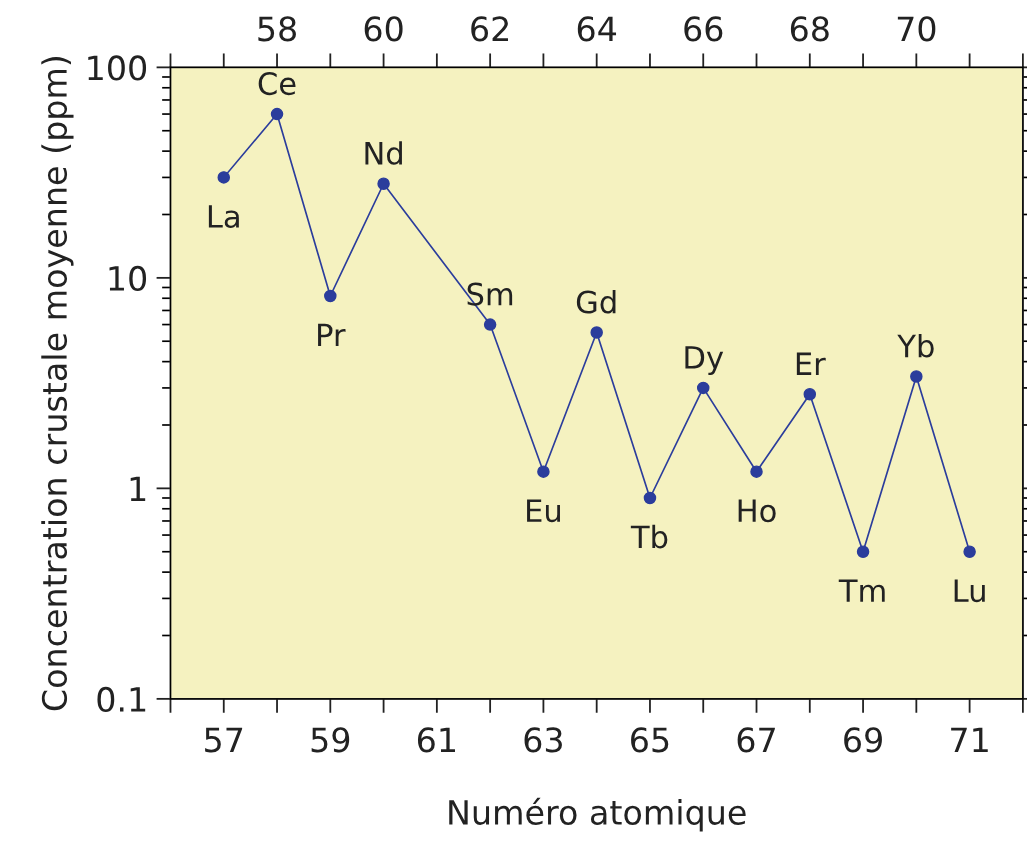  Describe the element at coordinates (703, 29) in the screenshot. I see `x2-tick-label: 66` at that location.